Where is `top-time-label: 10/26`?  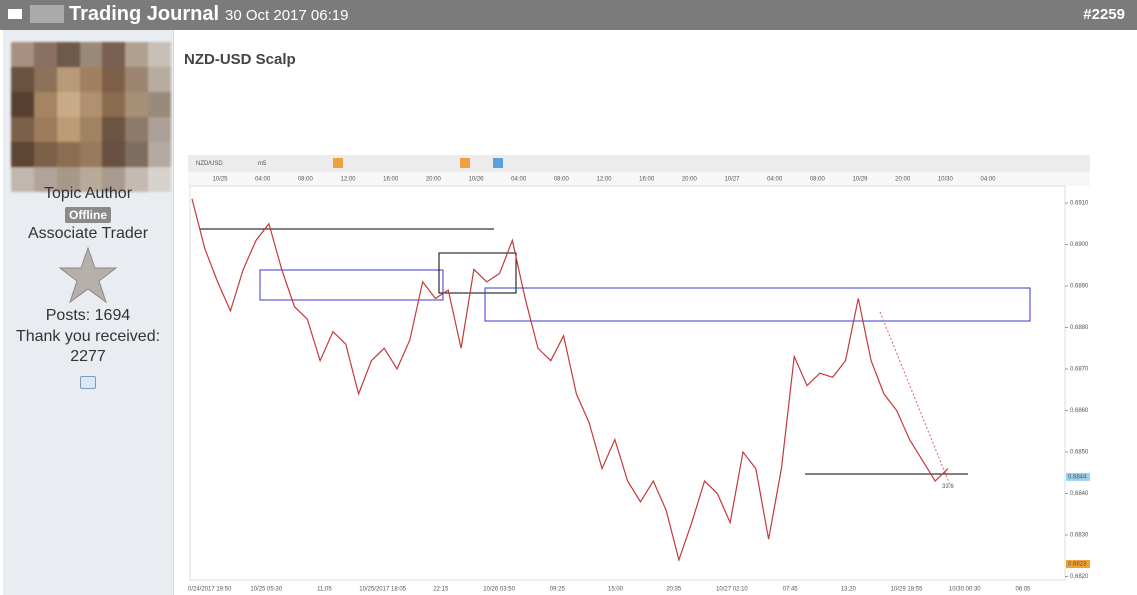 top-time-label: 10/26 is located at coordinates (476, 180).